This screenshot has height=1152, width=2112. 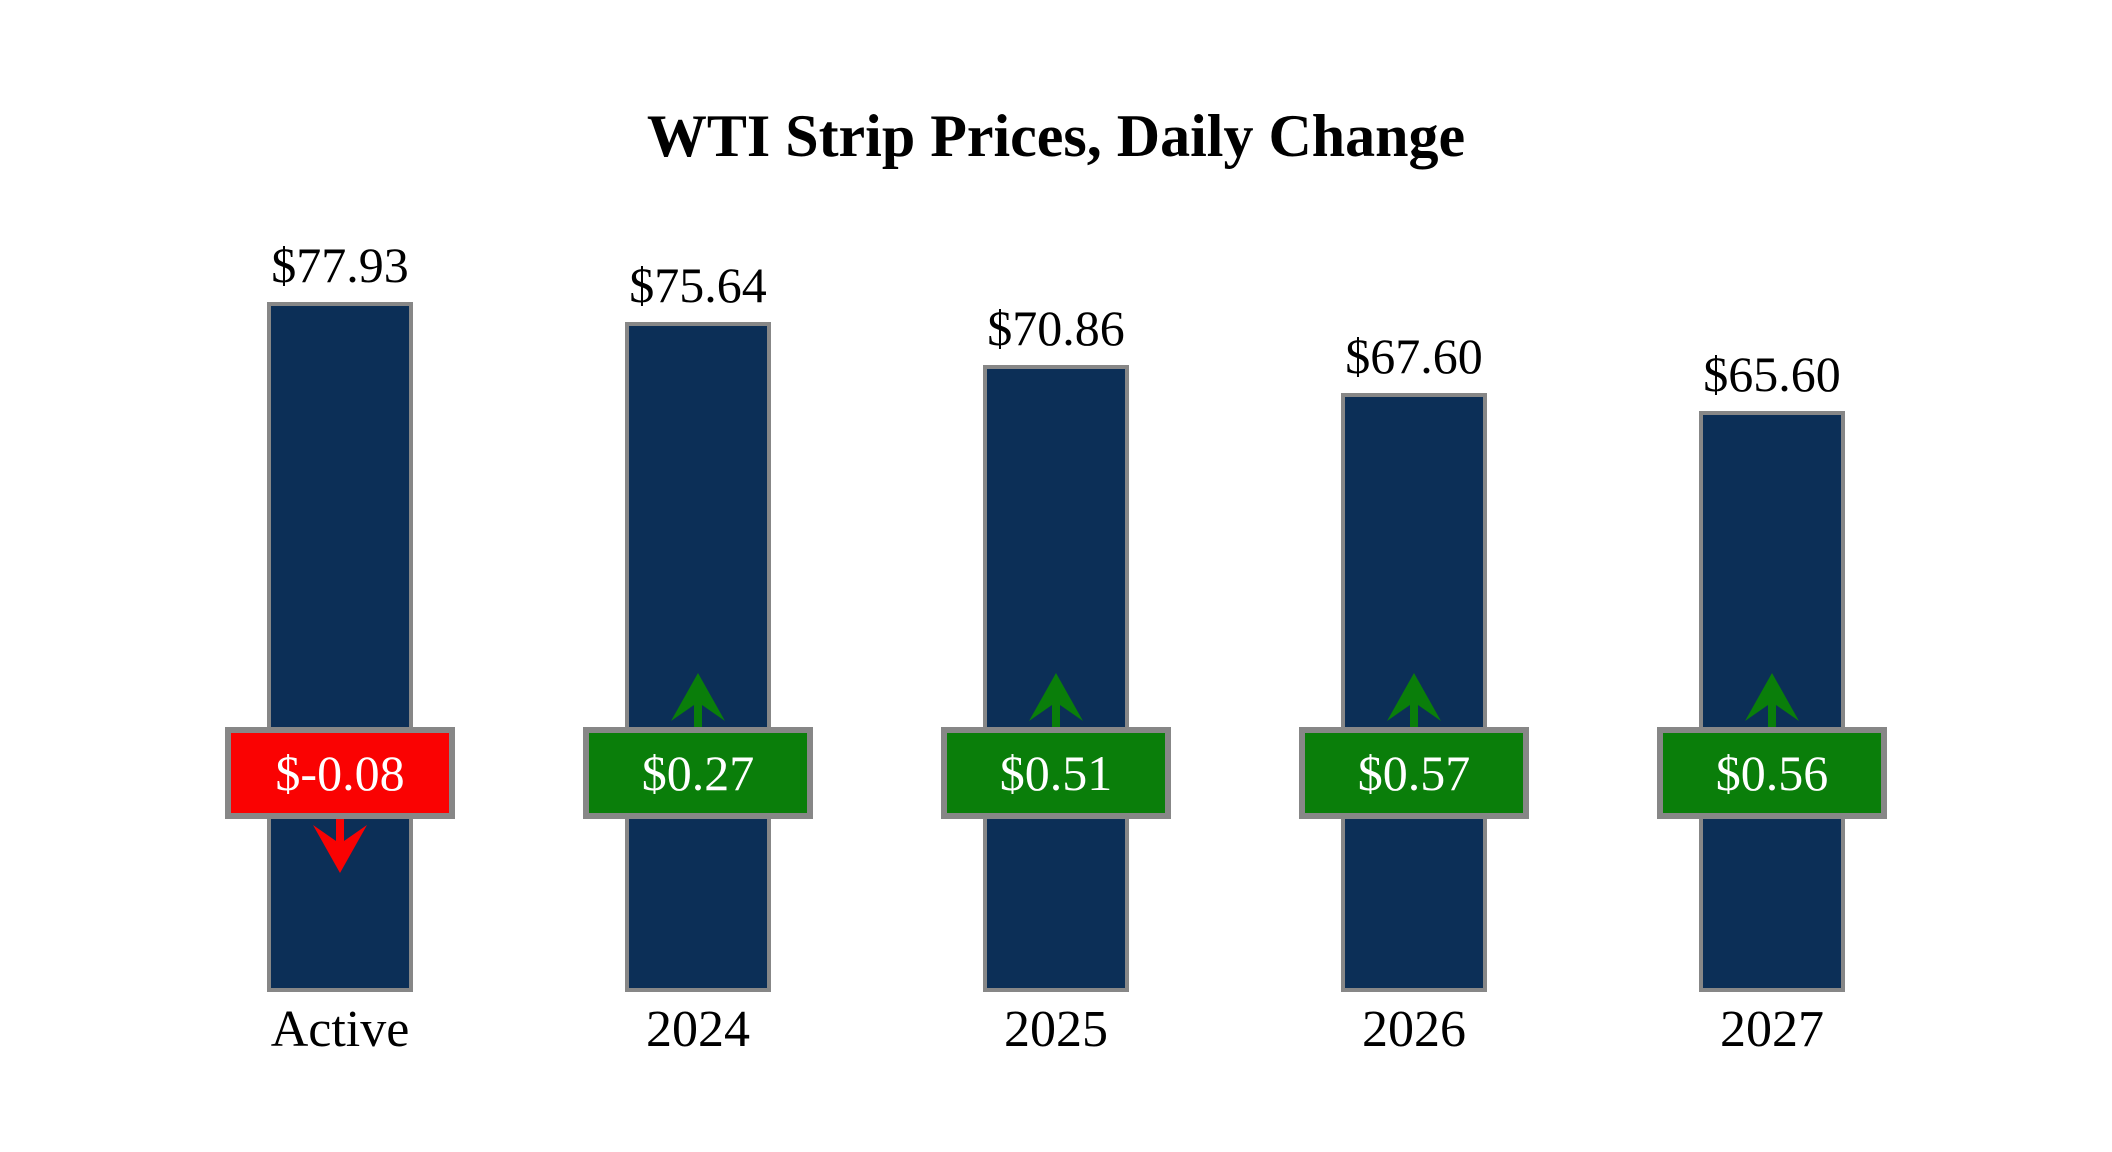 I want to click on change-badge: $-0.08, so click(x=340, y=773).